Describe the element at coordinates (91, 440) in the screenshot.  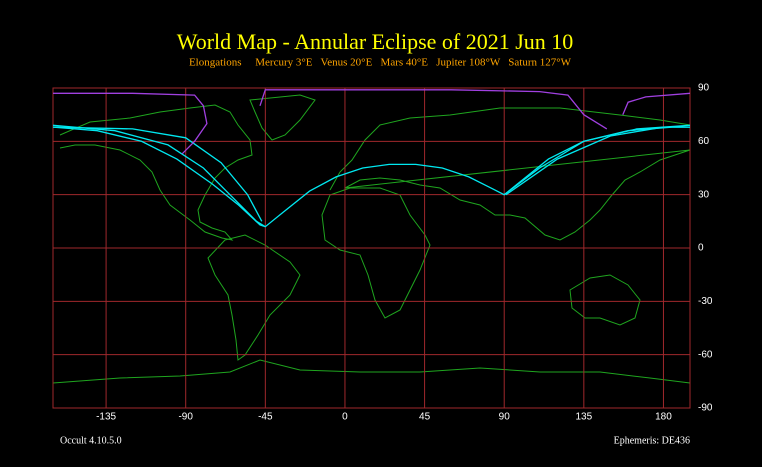
I see `footer-left: Occult 4.10.5.0` at that location.